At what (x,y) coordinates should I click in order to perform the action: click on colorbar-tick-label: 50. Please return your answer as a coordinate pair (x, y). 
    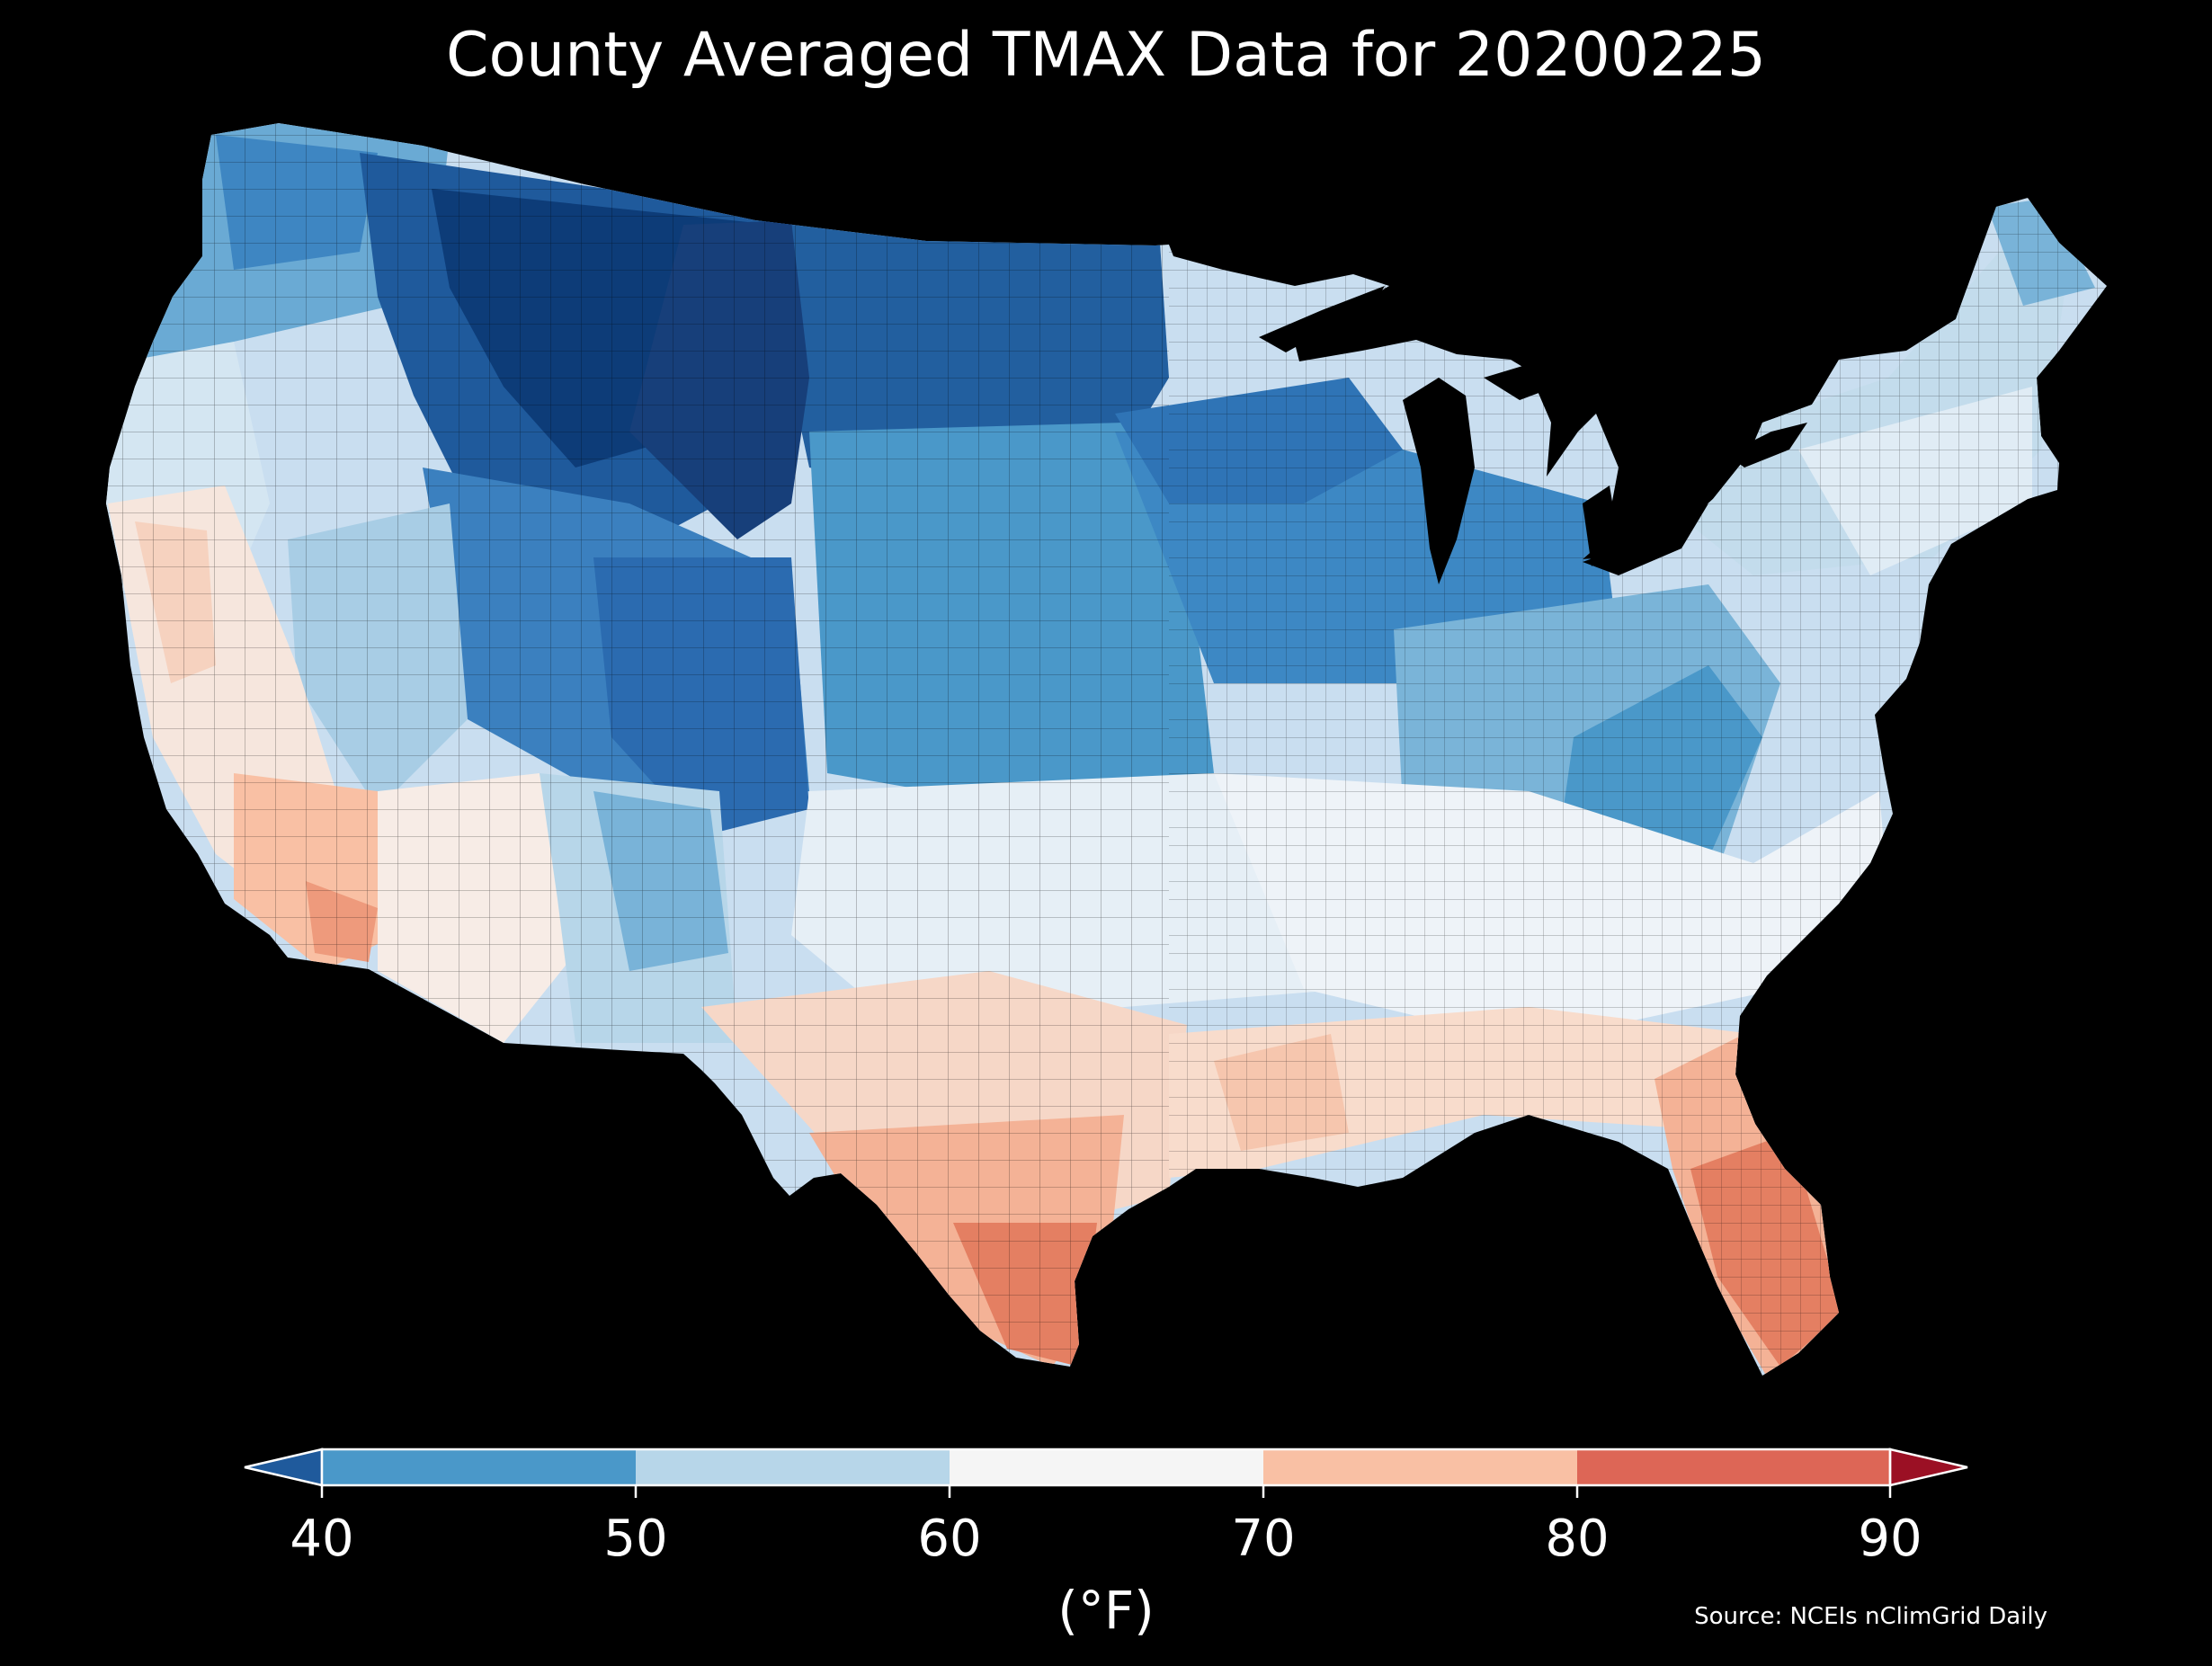
    Looking at the image, I should click on (635, 1539).